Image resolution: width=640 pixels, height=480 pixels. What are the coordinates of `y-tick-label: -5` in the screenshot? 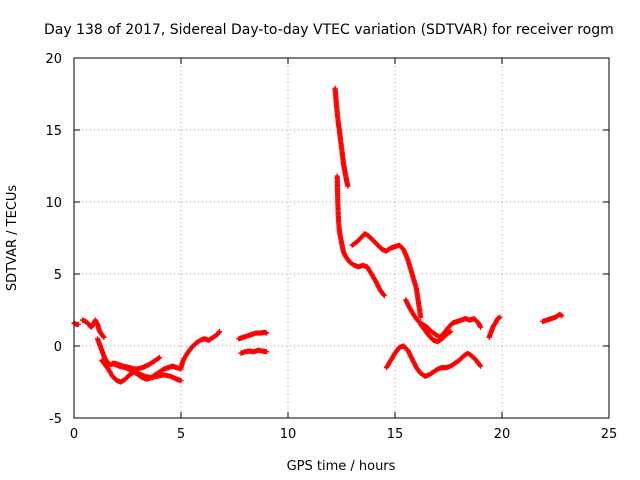 It's located at (55, 419).